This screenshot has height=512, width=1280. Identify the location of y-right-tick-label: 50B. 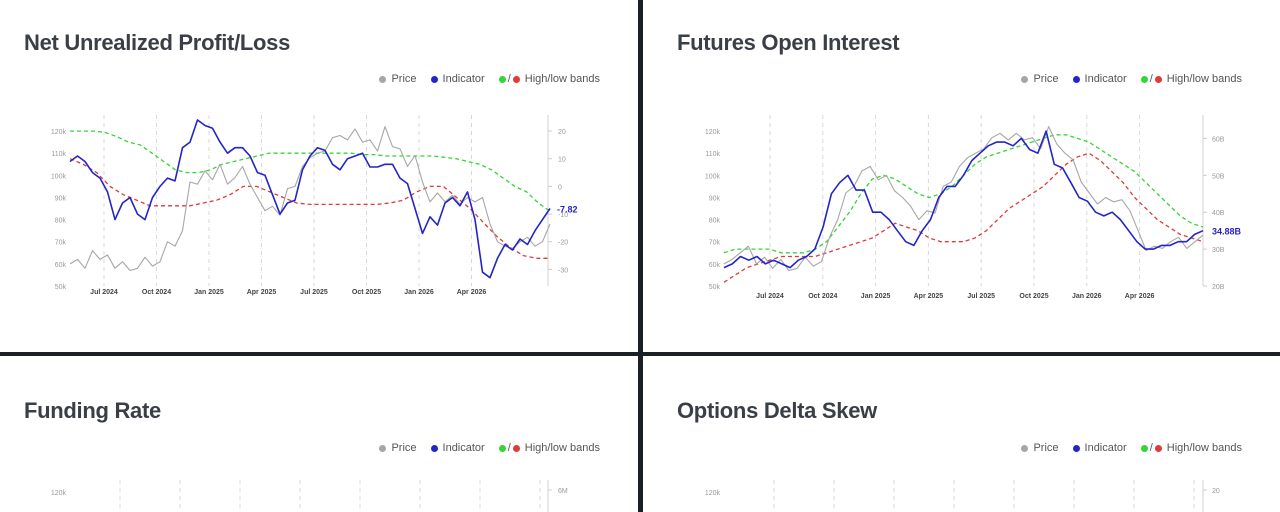
(1218, 176).